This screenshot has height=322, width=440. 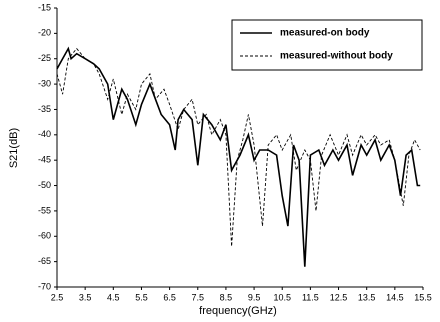 I want to click on y-tick-label: -65, so click(x=44, y=261).